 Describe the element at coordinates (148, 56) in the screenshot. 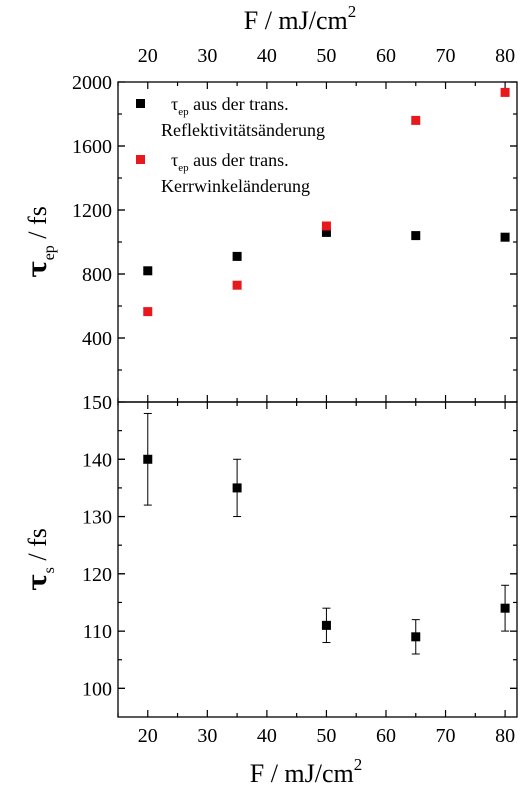

I see `x-tick-label-top: 20` at that location.